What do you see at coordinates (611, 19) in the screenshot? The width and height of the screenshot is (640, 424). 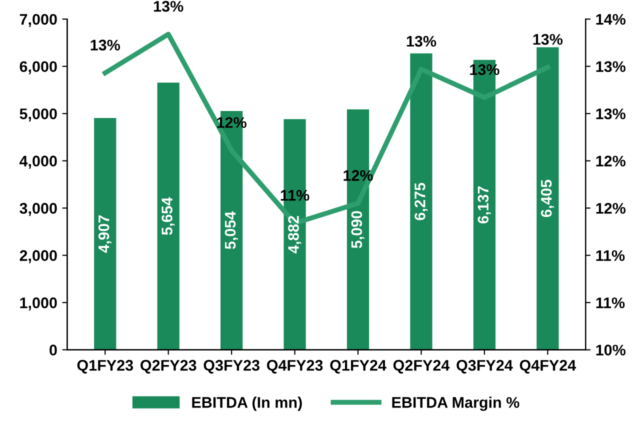 I see `y2-tick-label: 14%` at bounding box center [611, 19].